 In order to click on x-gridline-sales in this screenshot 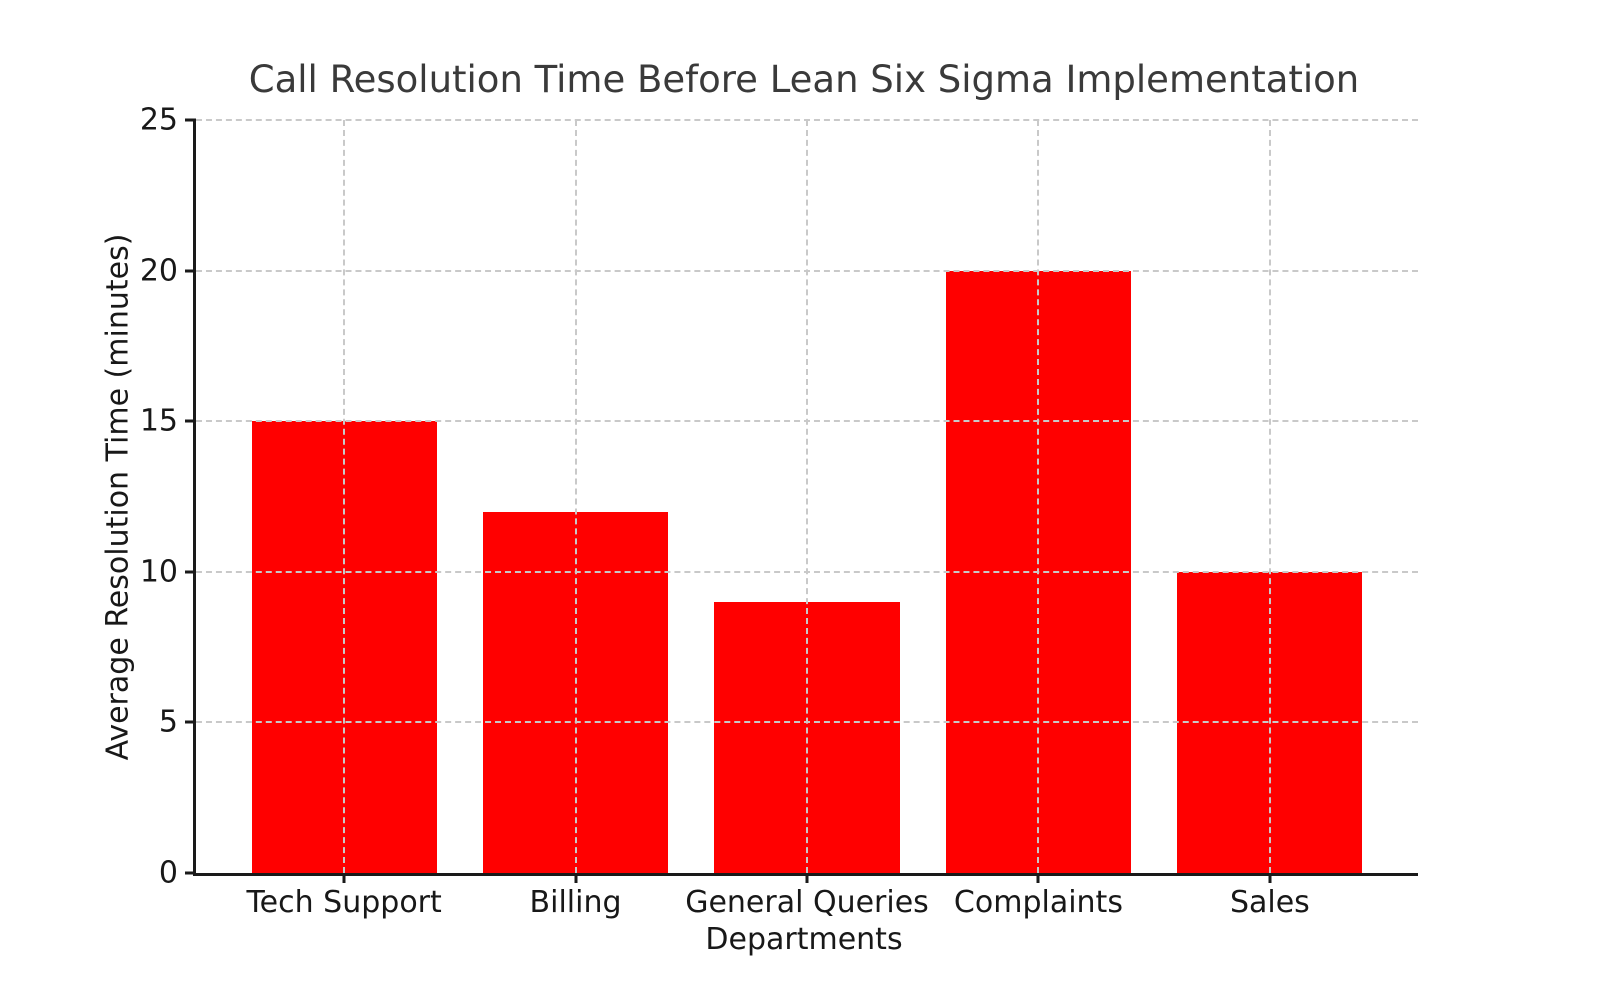, I will do `click(1269, 496)`.